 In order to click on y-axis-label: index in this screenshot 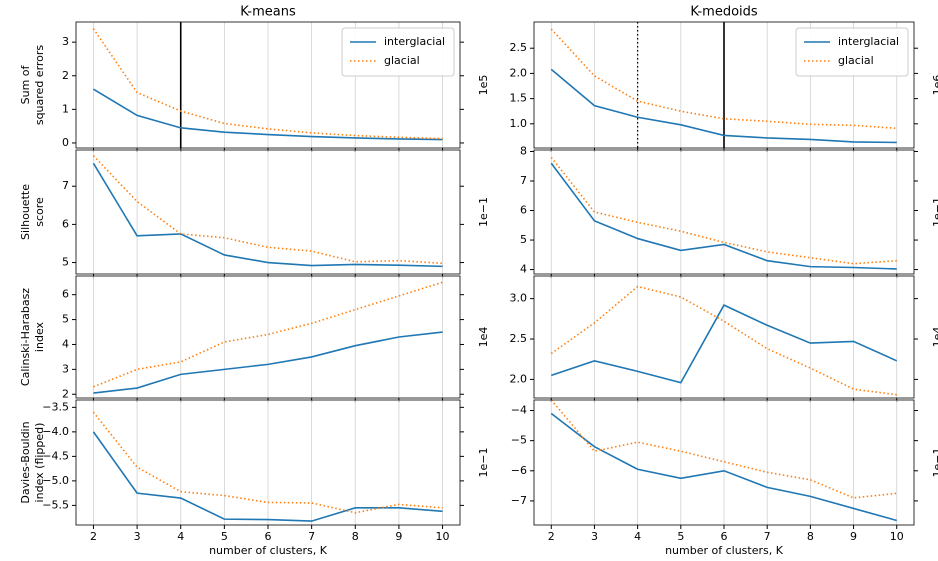, I will do `click(39, 336)`.